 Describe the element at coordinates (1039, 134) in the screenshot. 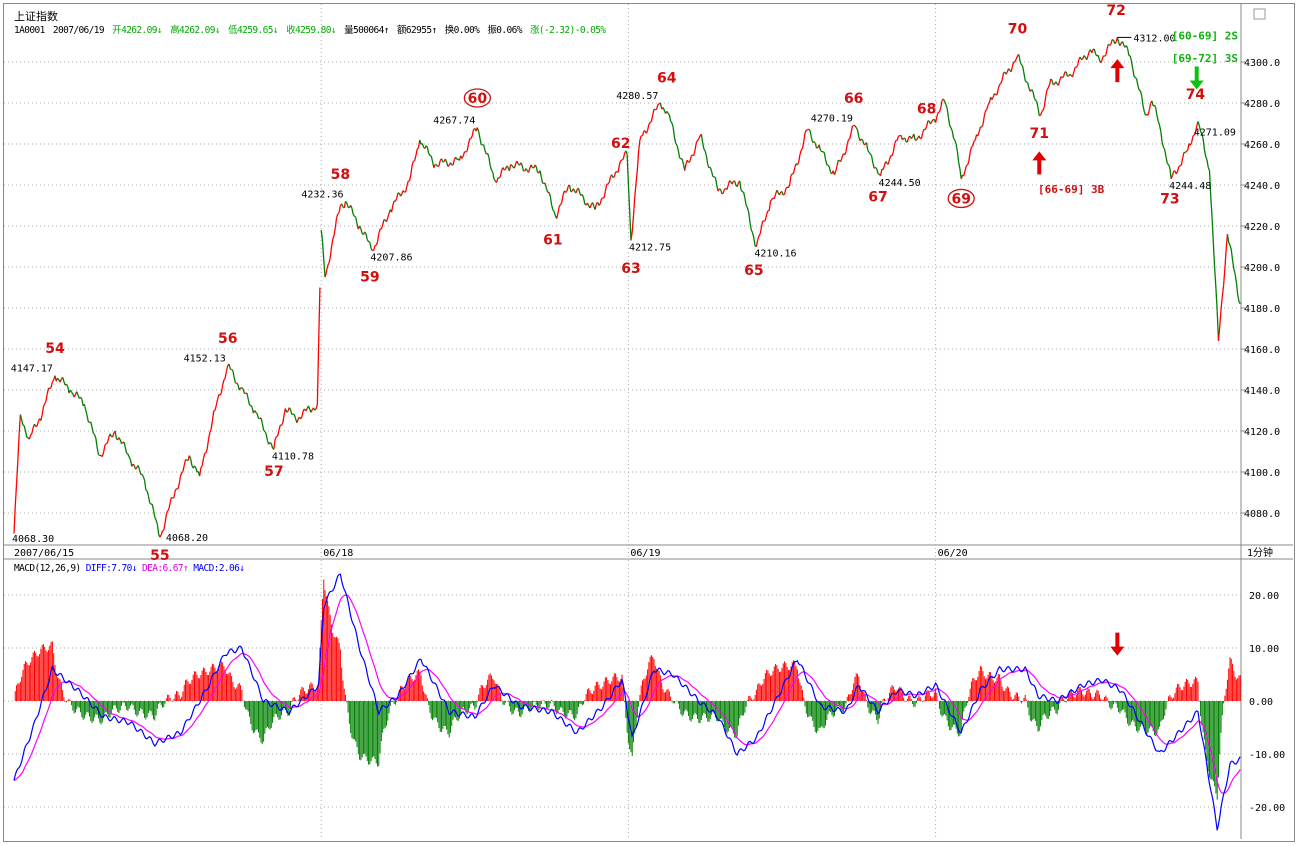

I see `wave-label: 71` at that location.